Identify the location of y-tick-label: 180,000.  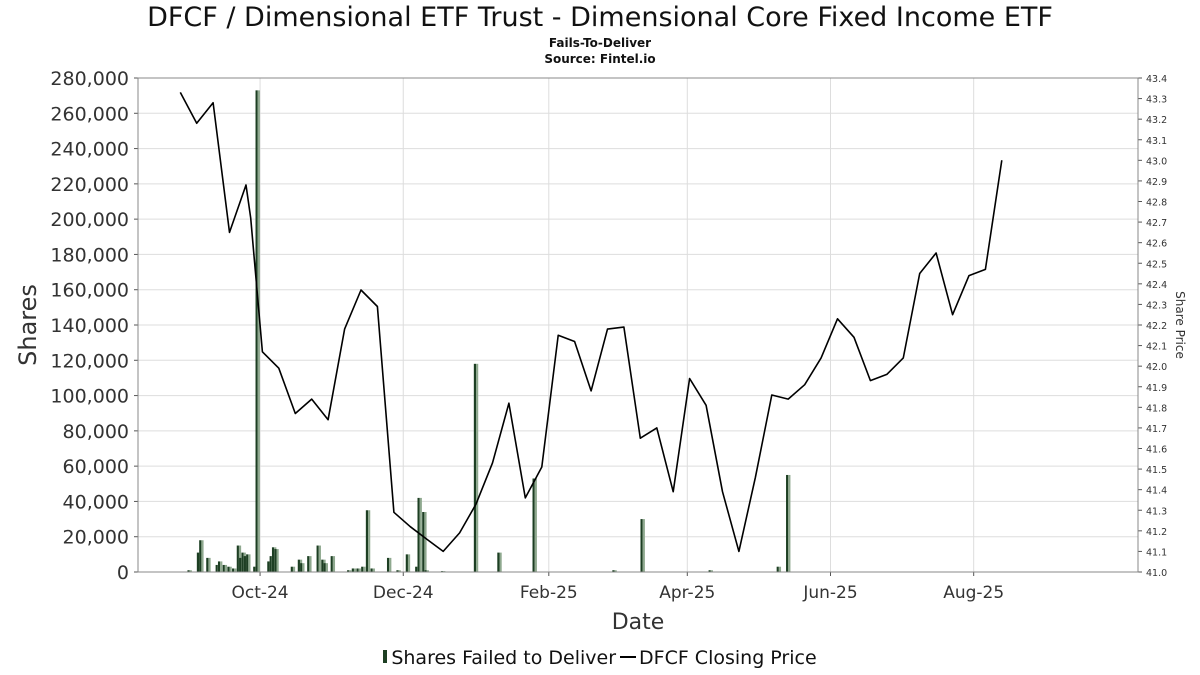
(89, 255).